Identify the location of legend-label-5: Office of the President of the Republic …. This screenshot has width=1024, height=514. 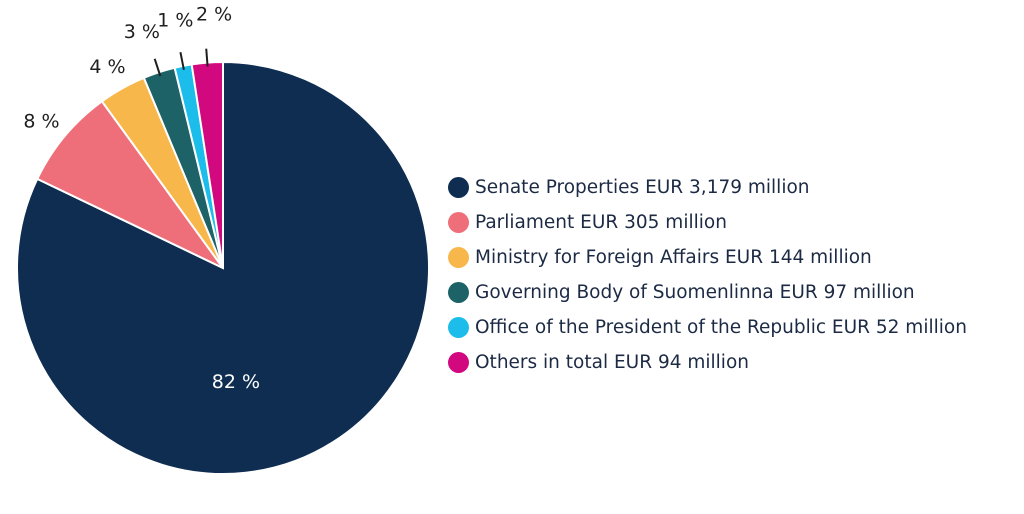
(721, 327).